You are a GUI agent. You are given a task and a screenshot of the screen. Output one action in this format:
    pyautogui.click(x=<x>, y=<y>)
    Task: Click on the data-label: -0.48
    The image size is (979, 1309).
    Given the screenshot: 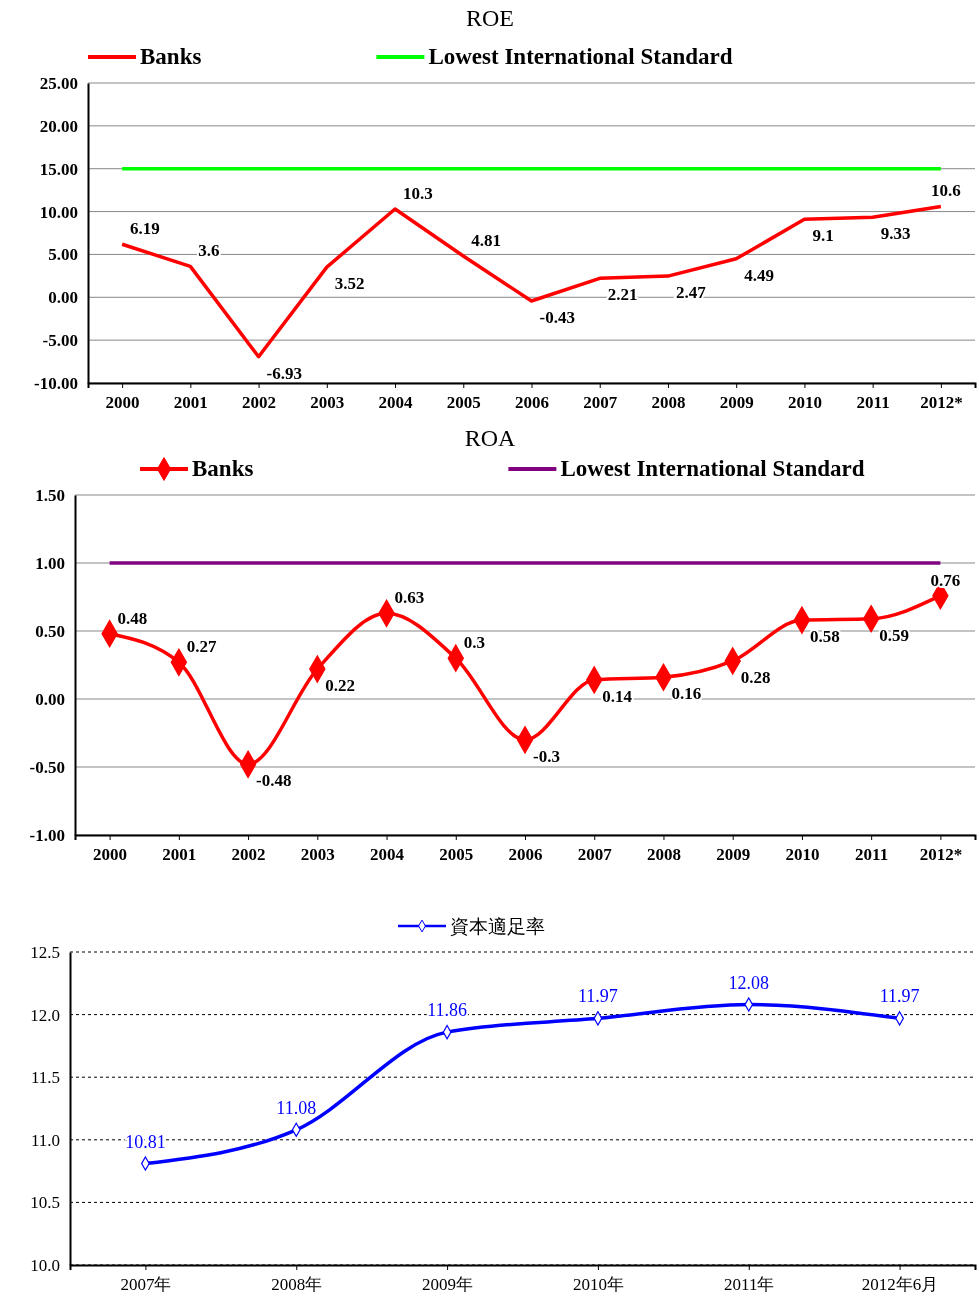 What is the action you would take?
    pyautogui.click(x=274, y=781)
    